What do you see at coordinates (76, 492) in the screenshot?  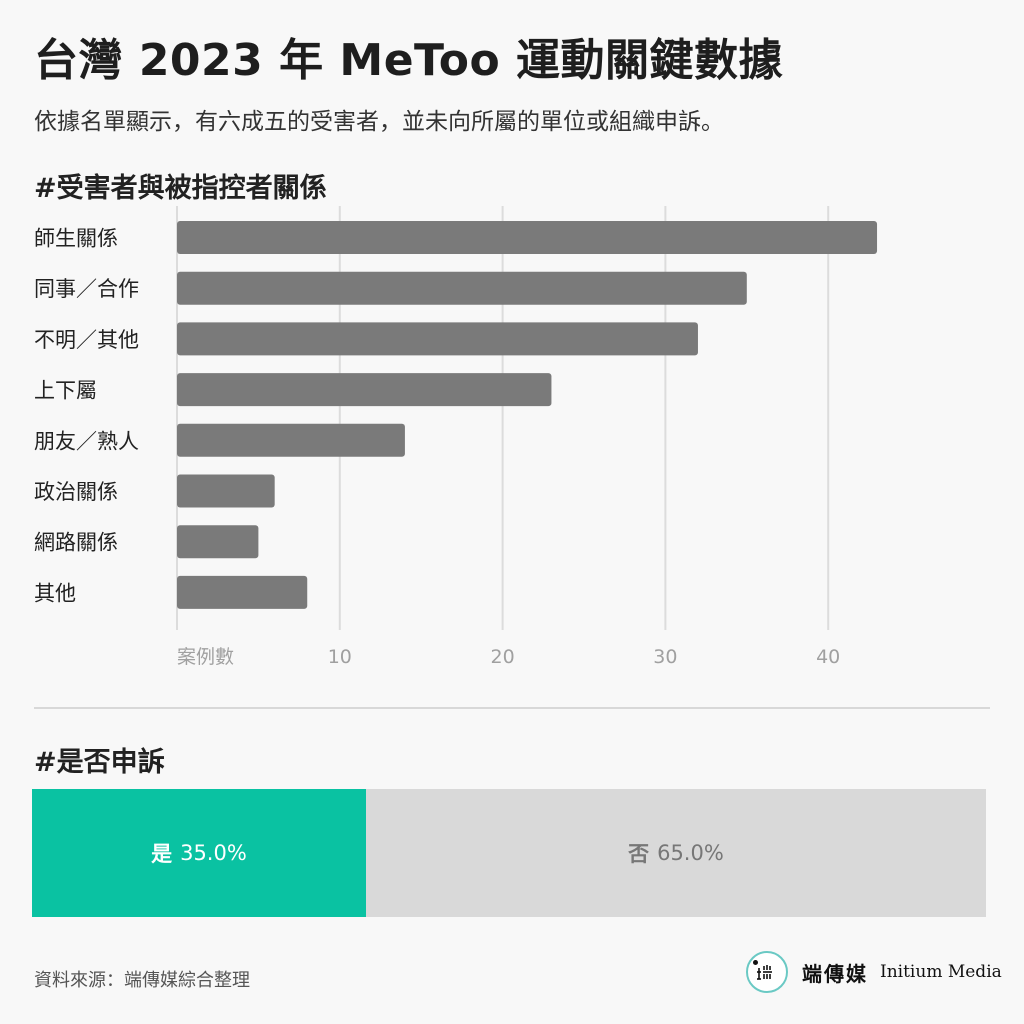 I see `category-label: 政治關係` at bounding box center [76, 492].